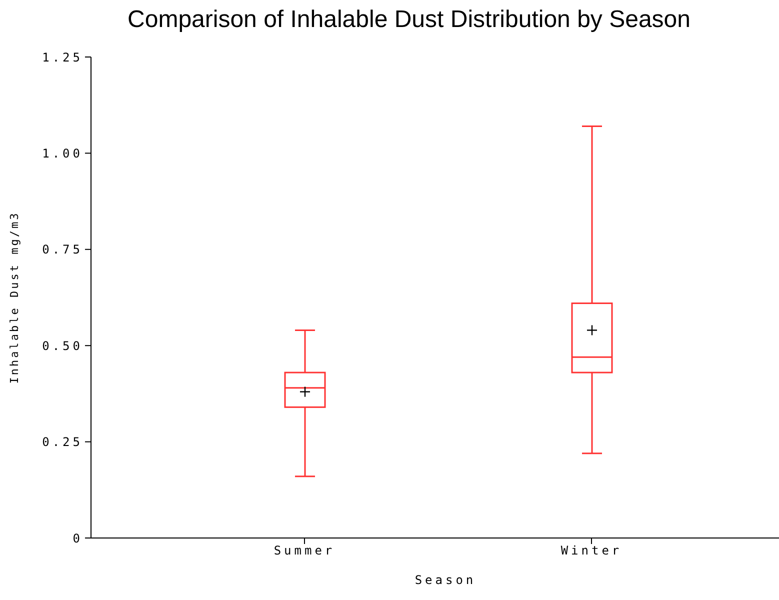 The width and height of the screenshot is (779, 600). I want to click on chart-title: Comparison of Inhalable Dust Distribution by Season, so click(409, 20).